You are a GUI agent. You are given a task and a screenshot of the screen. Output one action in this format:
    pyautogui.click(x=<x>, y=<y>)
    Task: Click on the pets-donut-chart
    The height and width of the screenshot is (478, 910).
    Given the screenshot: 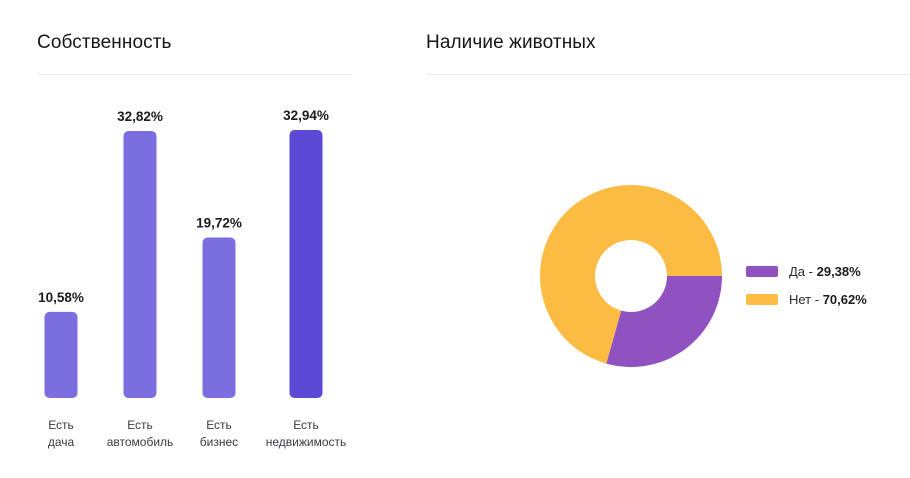 What is the action you would take?
    pyautogui.click(x=631, y=276)
    